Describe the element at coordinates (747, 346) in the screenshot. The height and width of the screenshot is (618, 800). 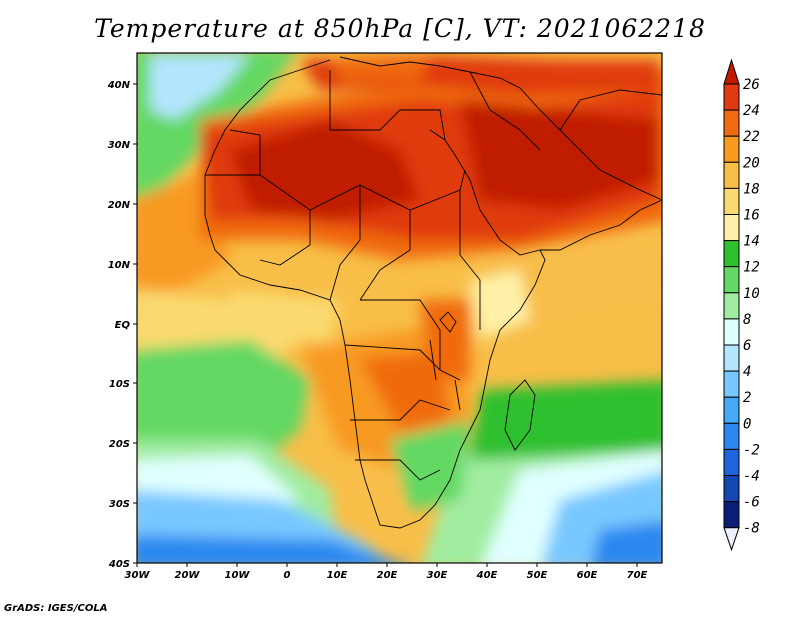
I see `colorbar-level-label: 6` at that location.